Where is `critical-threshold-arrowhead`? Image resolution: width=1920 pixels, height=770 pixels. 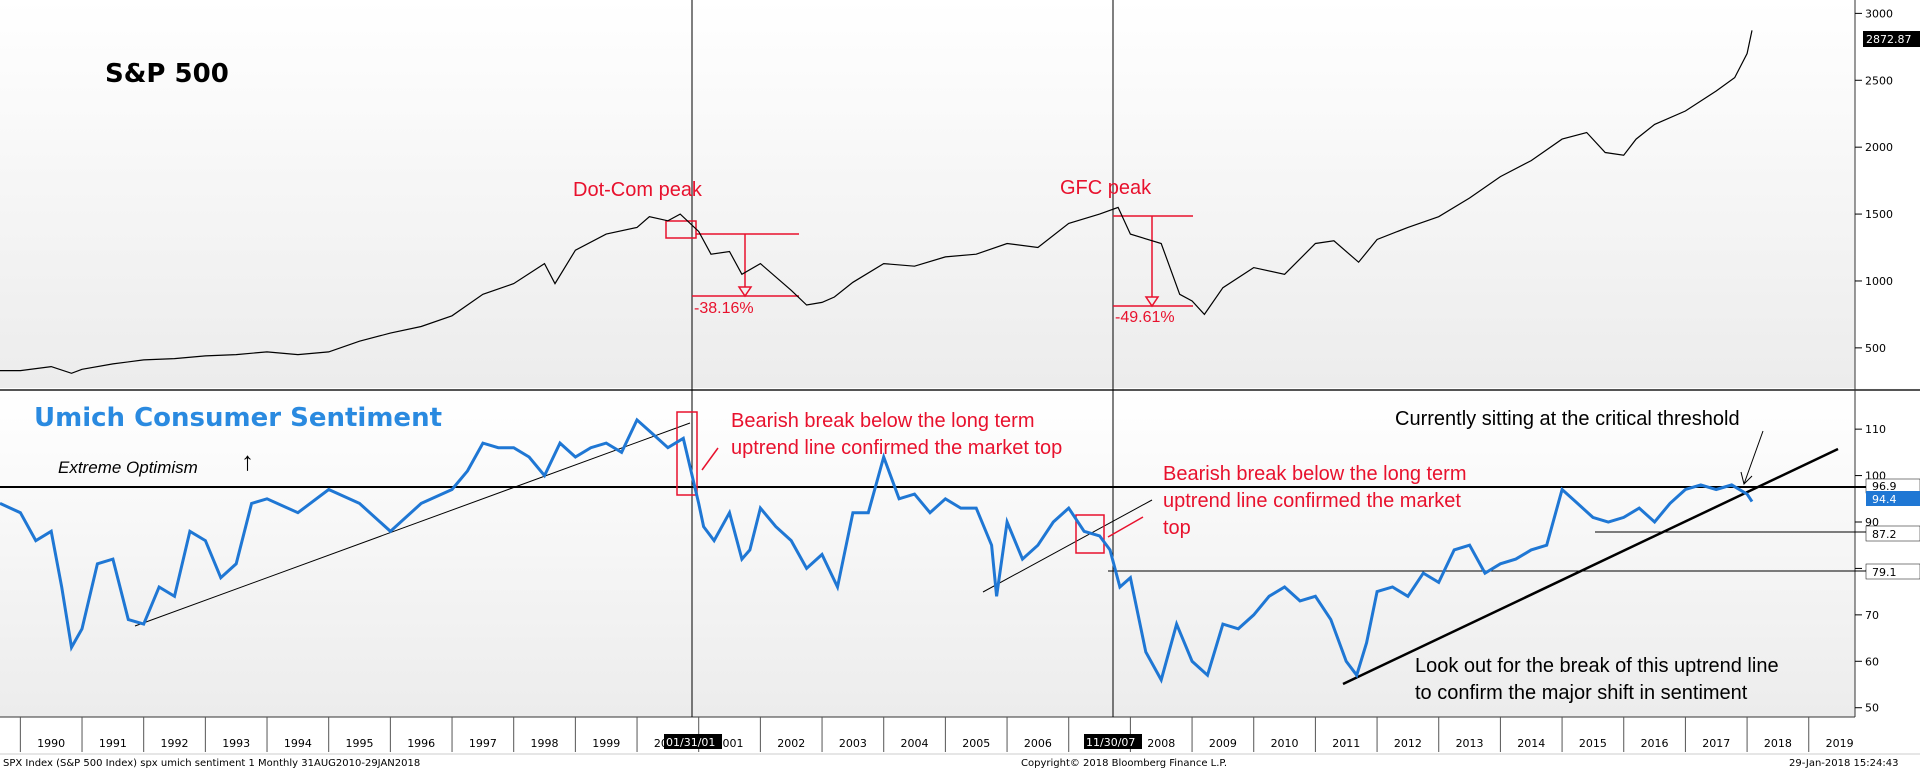 critical-threshold-arrowhead is located at coordinates (1746, 478).